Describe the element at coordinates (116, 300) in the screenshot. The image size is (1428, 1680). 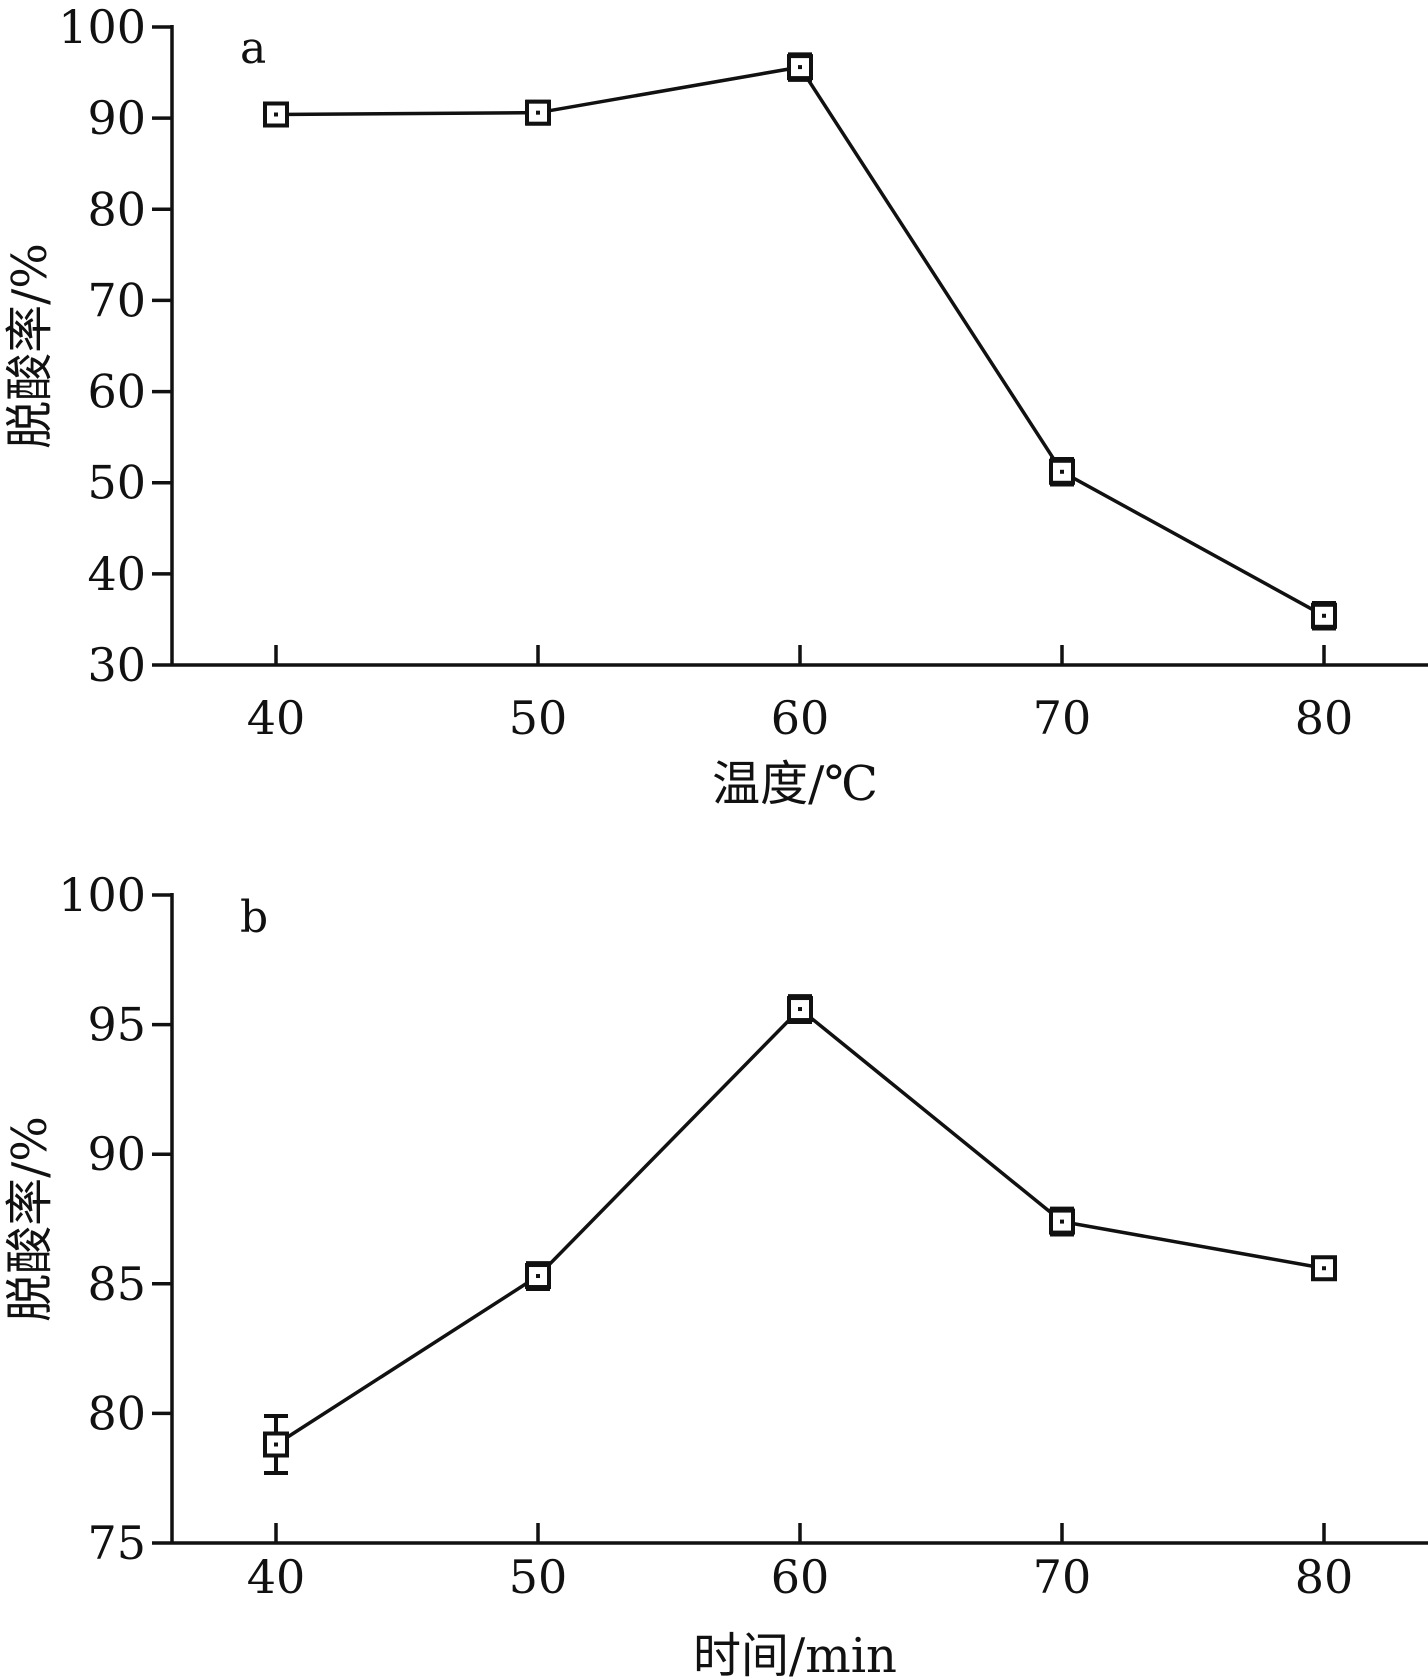
I see `y-tick-label: 70` at that location.